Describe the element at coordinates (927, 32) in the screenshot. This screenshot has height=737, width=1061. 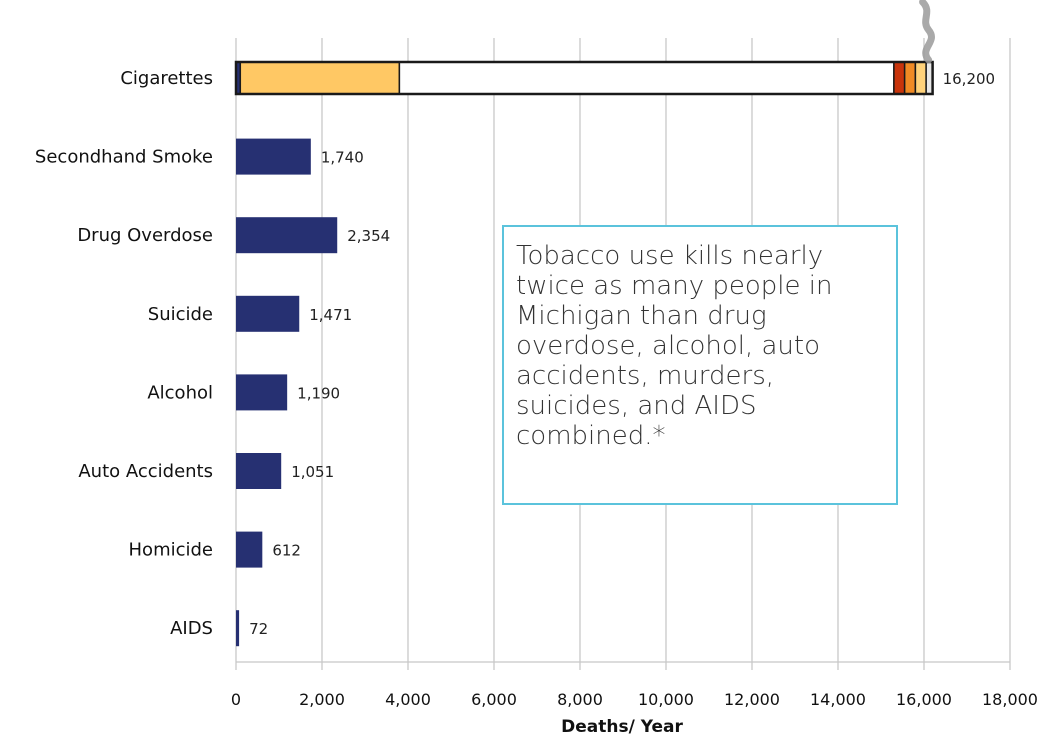
I see `smoke-icon` at that location.